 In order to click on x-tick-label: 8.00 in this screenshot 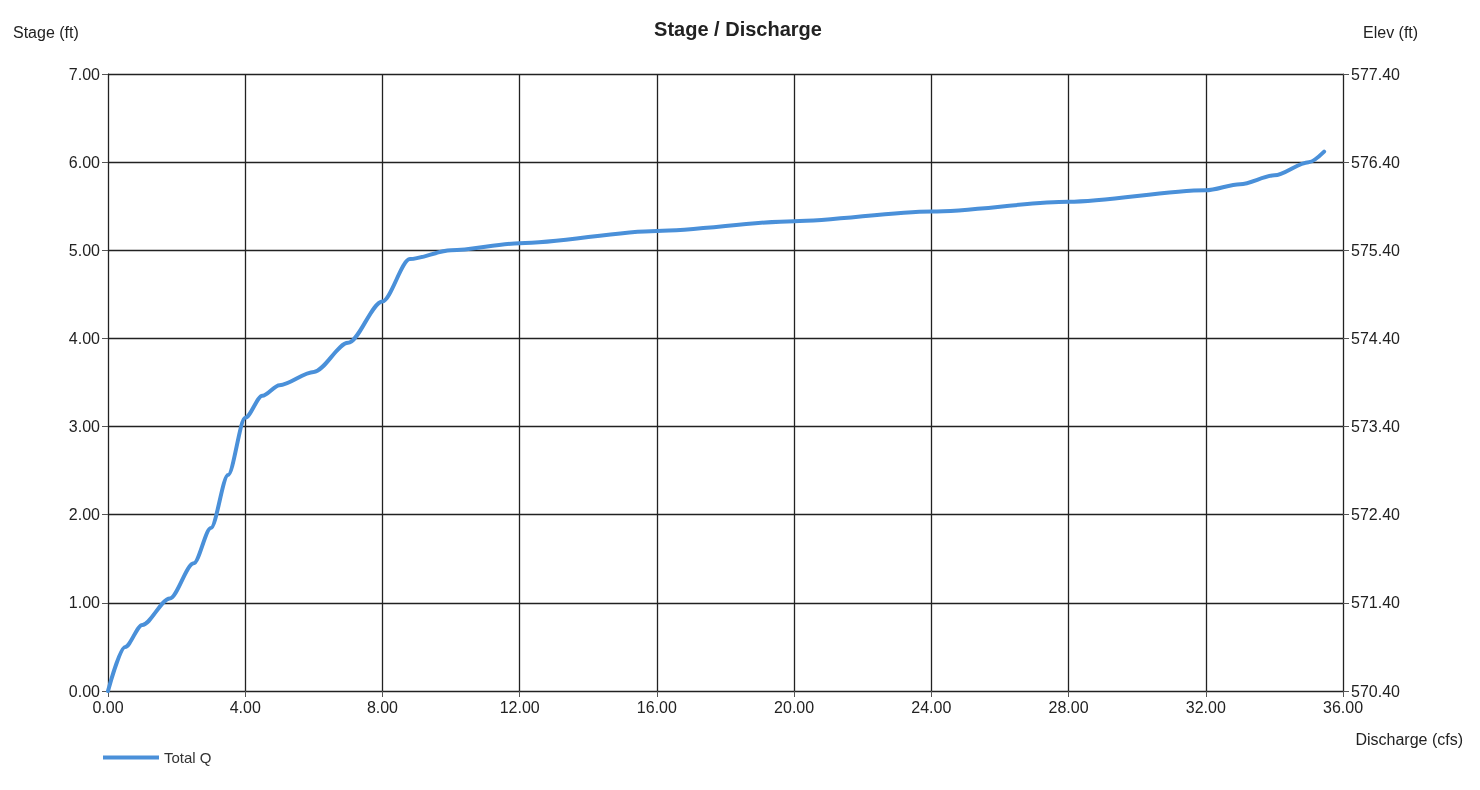, I will do `click(382, 707)`.